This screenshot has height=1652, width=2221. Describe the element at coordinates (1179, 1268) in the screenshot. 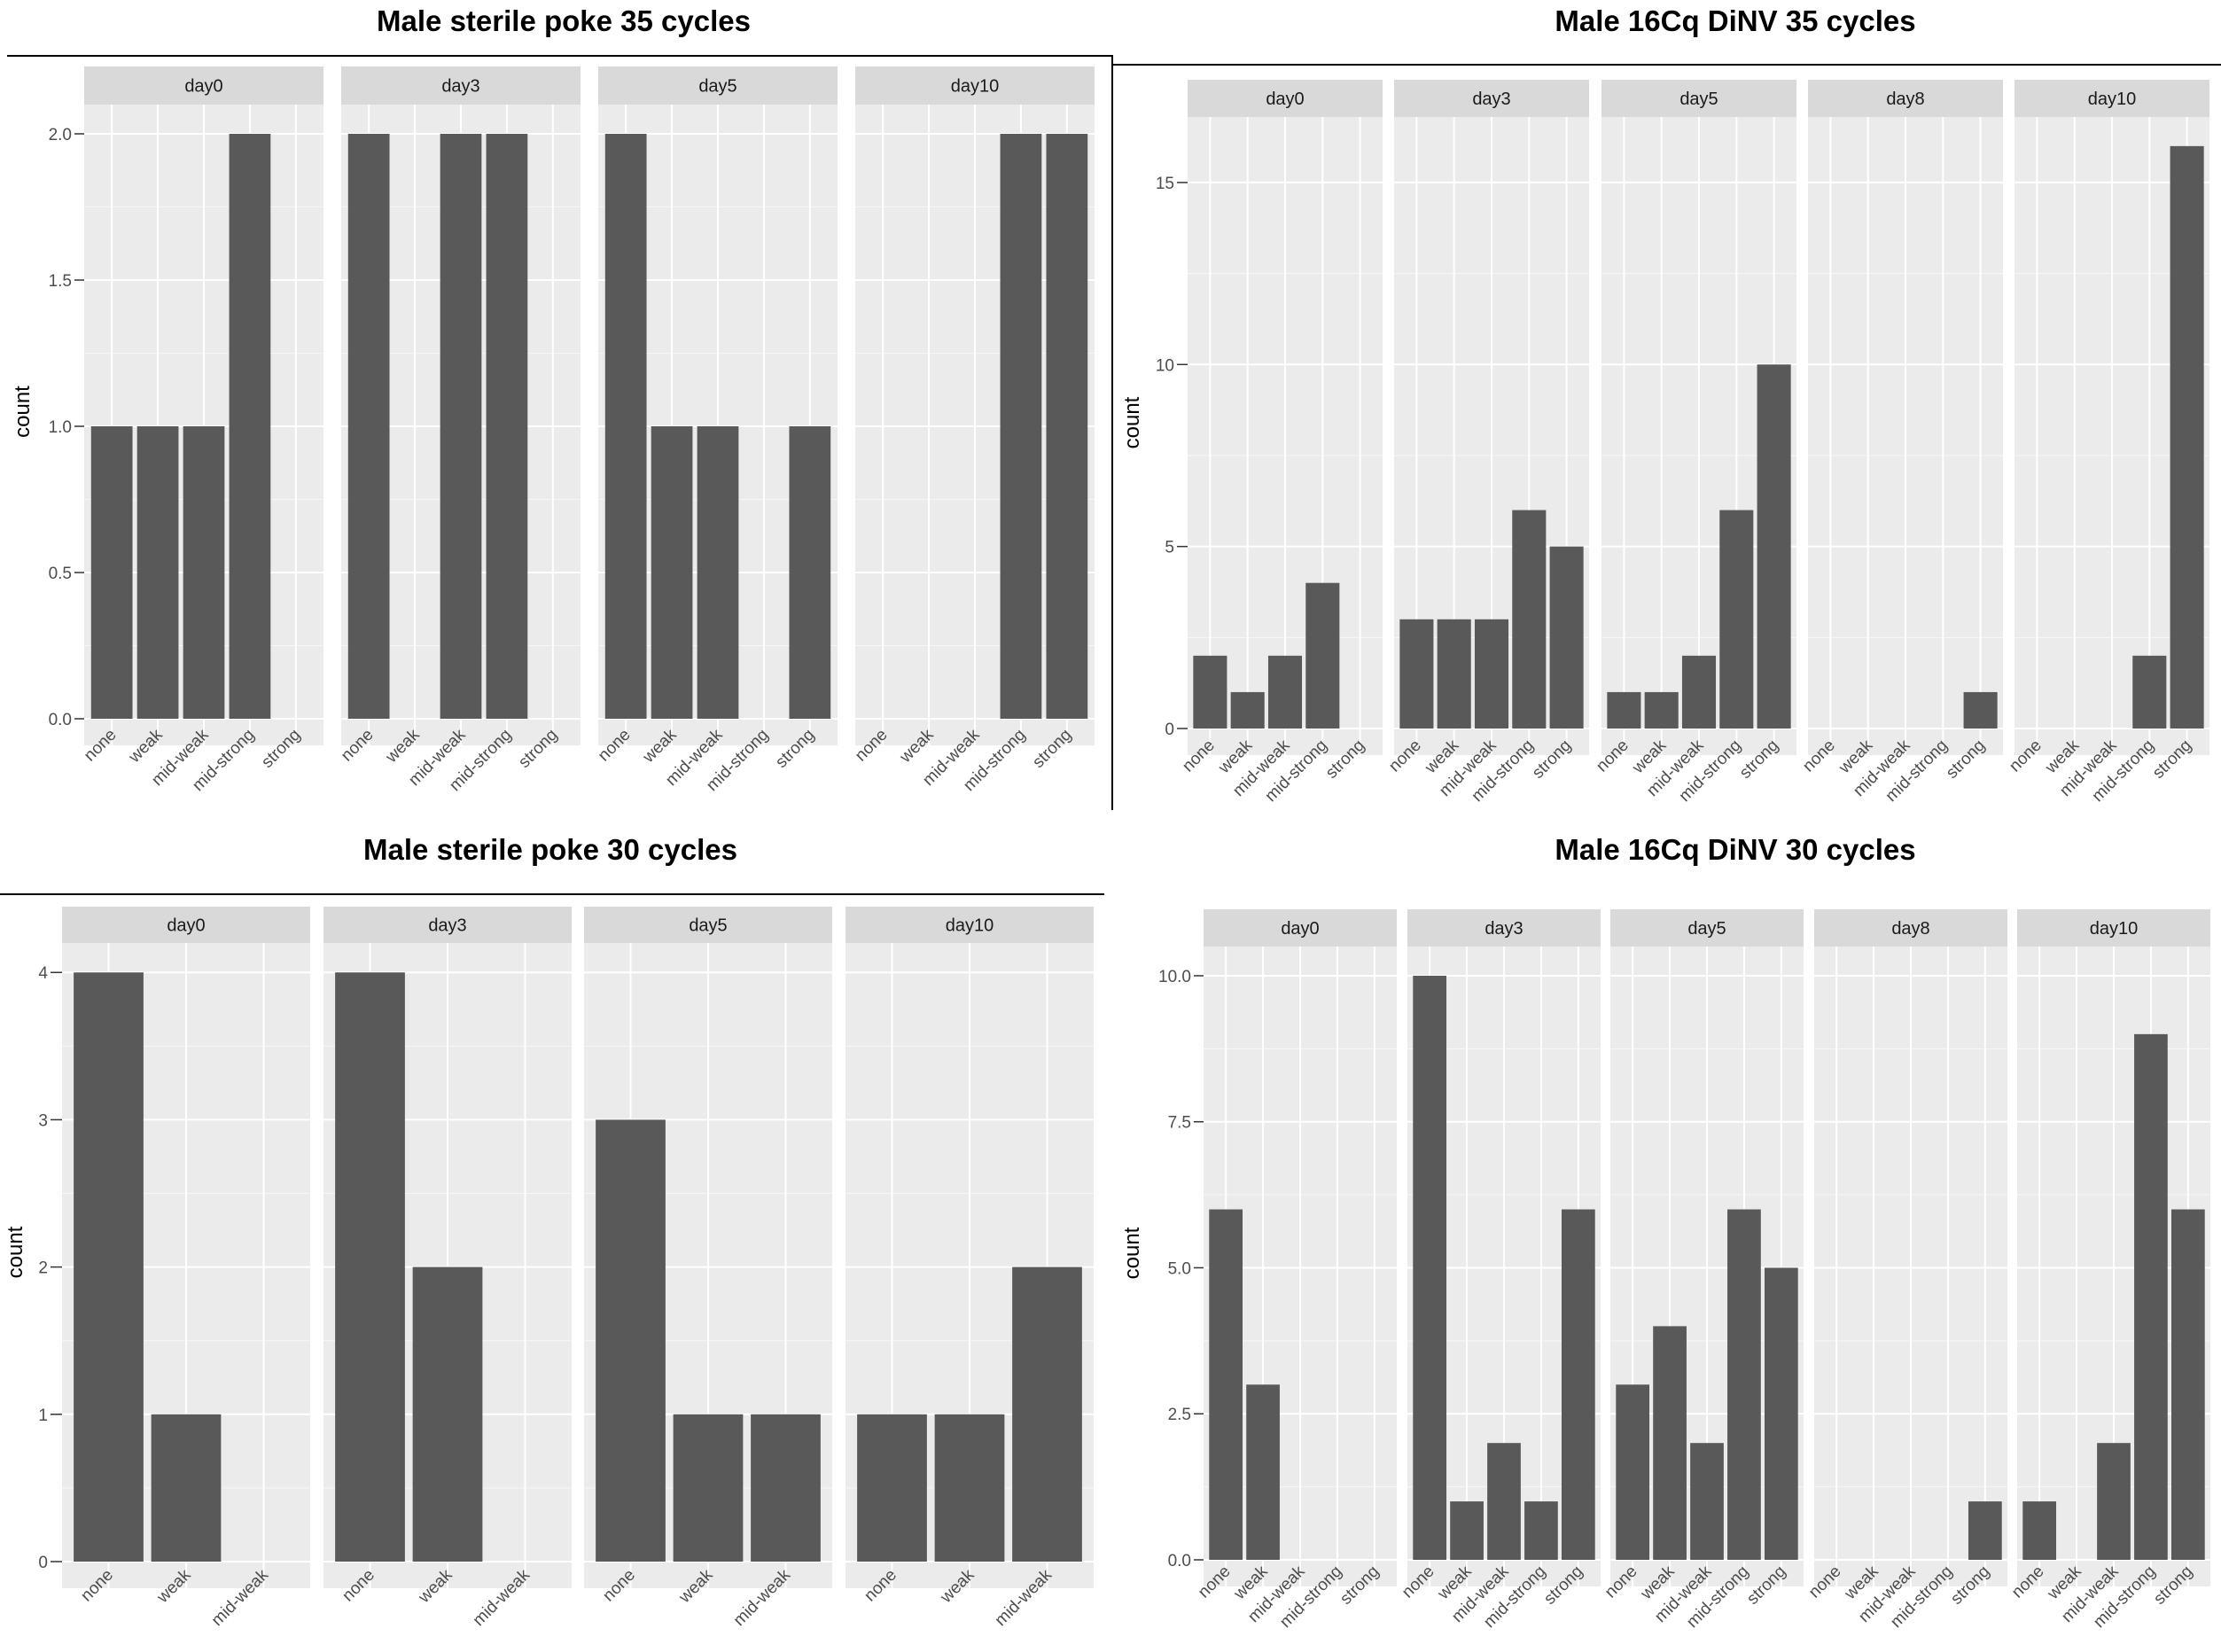

I see `y-tick-label: 5.0` at that location.